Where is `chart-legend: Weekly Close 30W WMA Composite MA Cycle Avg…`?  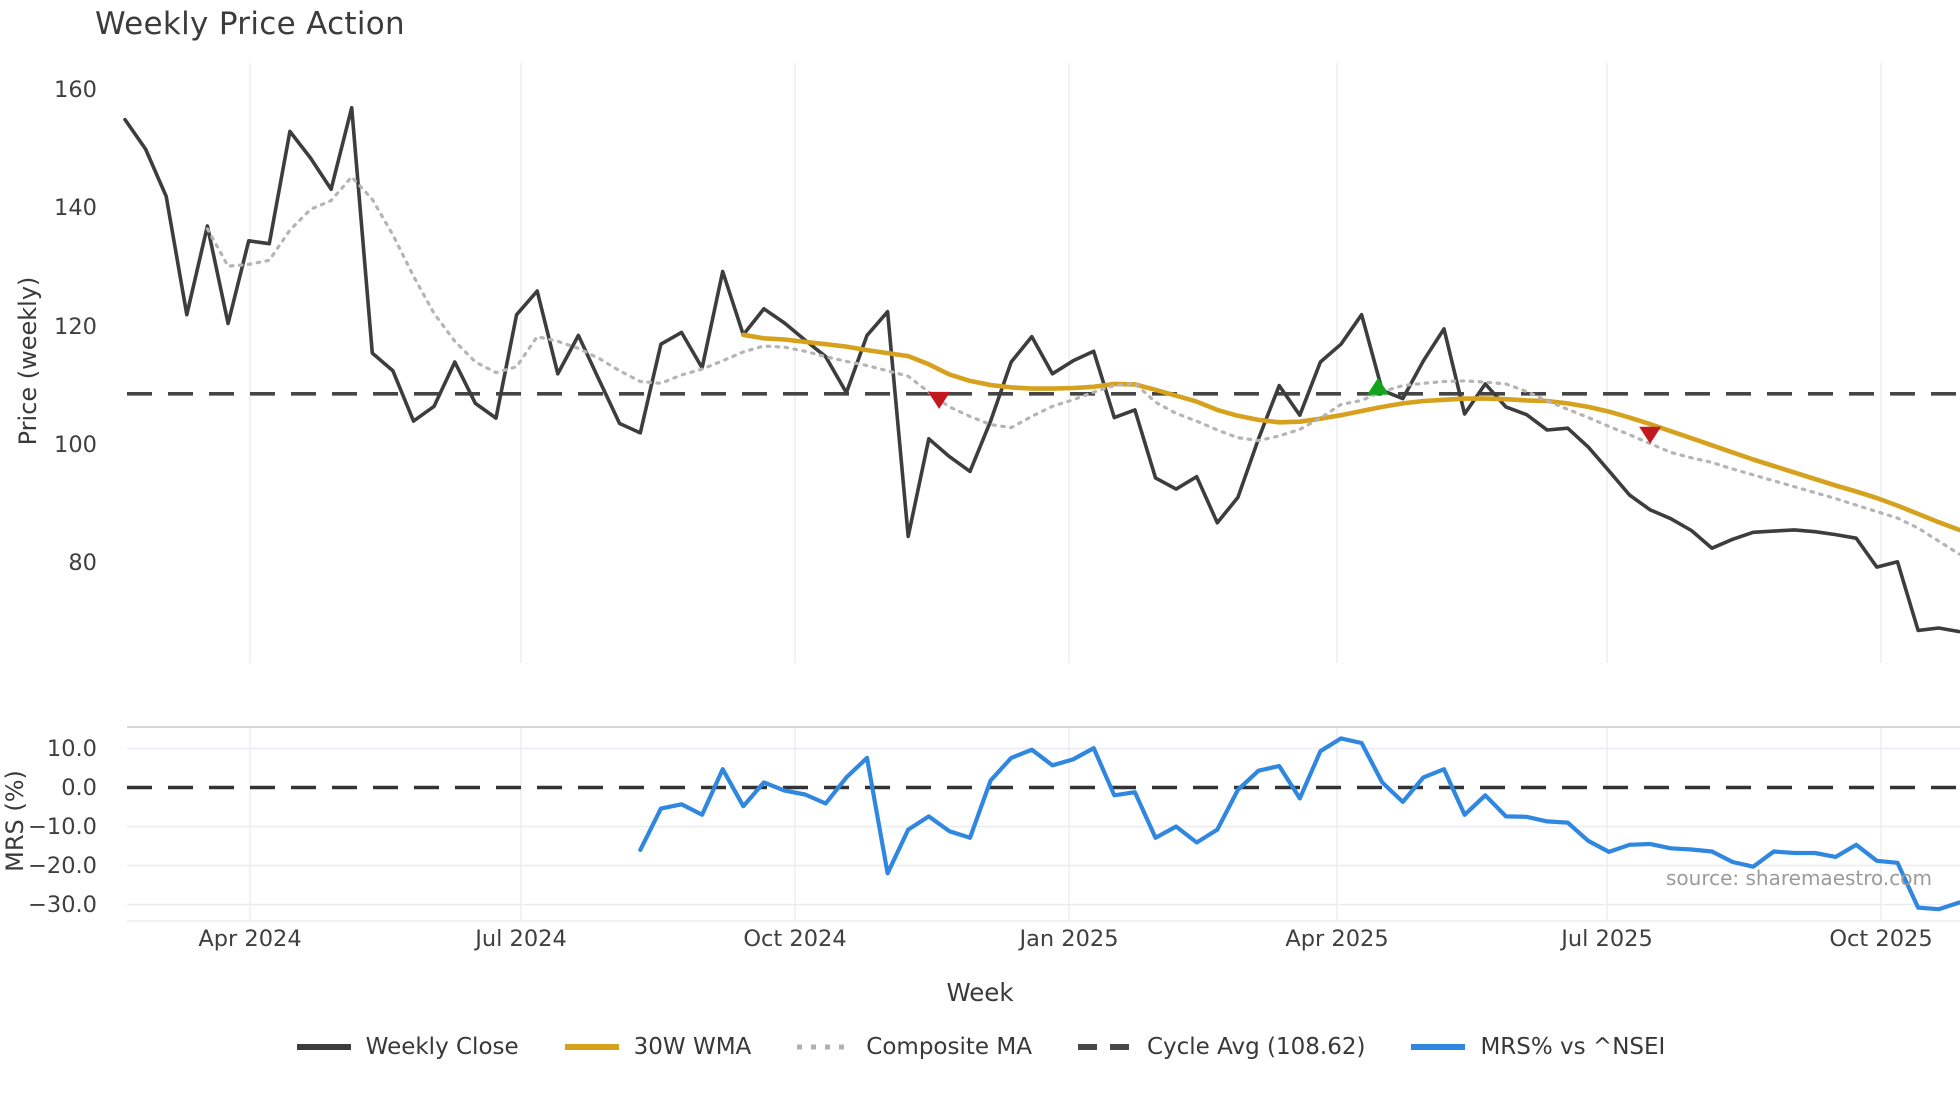
chart-legend: Weekly Close 30W WMA Composite MA Cycle Avg… is located at coordinates (980, 1047).